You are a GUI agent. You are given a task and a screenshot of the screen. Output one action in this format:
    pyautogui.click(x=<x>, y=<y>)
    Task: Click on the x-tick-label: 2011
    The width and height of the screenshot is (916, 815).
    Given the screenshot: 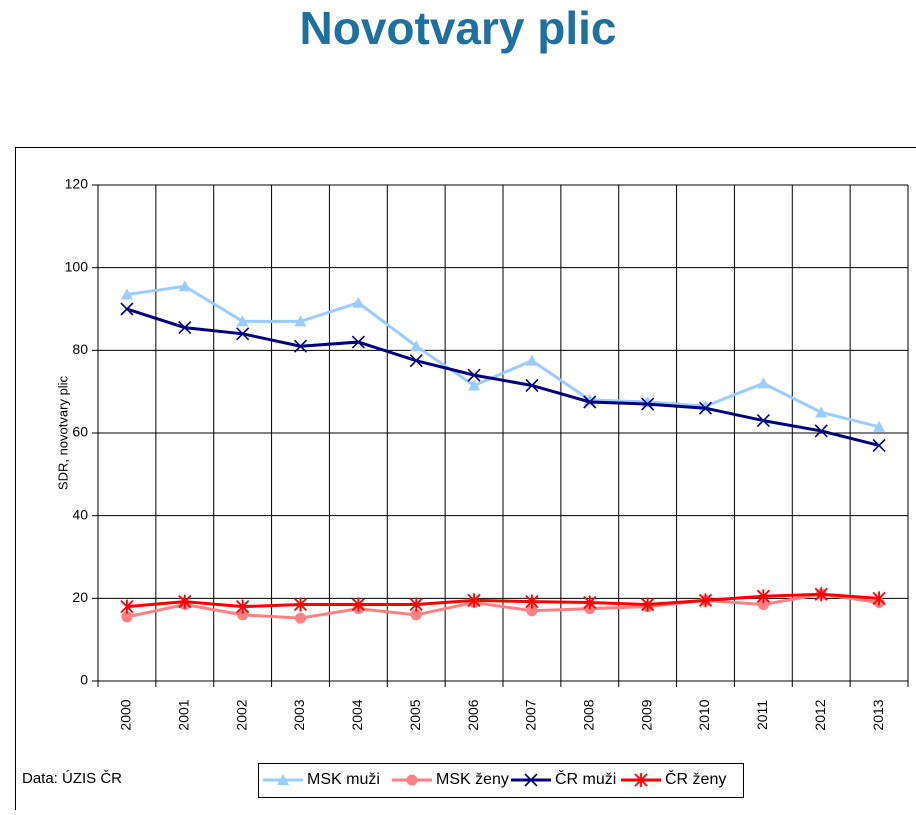 What is the action you would take?
    pyautogui.click(x=762, y=715)
    